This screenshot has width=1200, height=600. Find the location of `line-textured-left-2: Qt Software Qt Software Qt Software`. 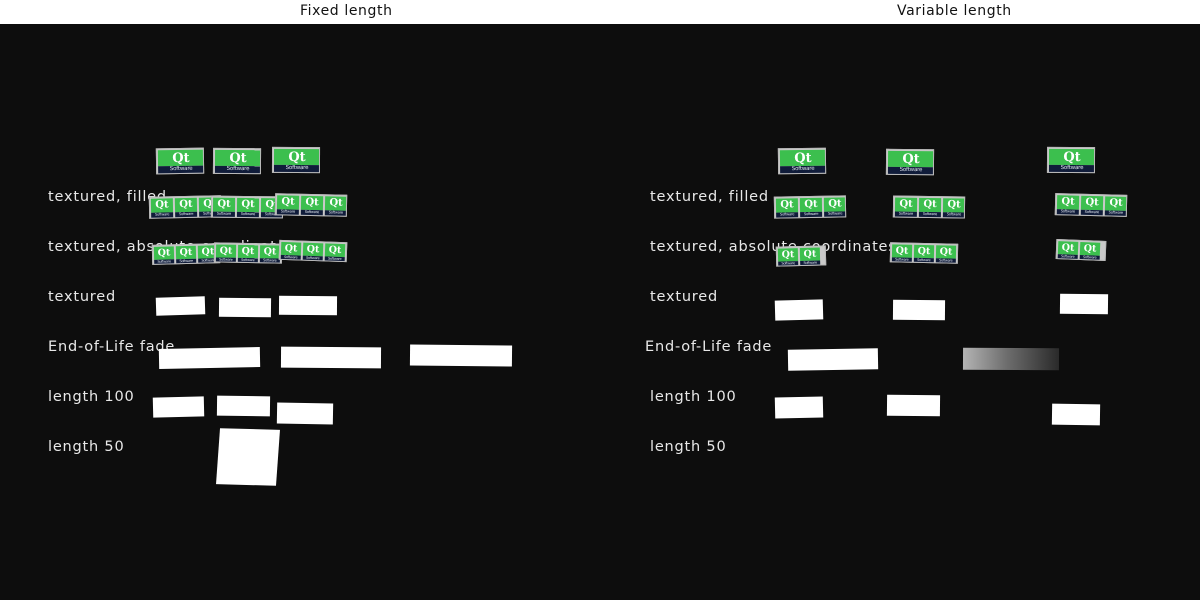

line-textured-left-2: Qt Software Qt Software Qt Software is located at coordinates (313, 251).